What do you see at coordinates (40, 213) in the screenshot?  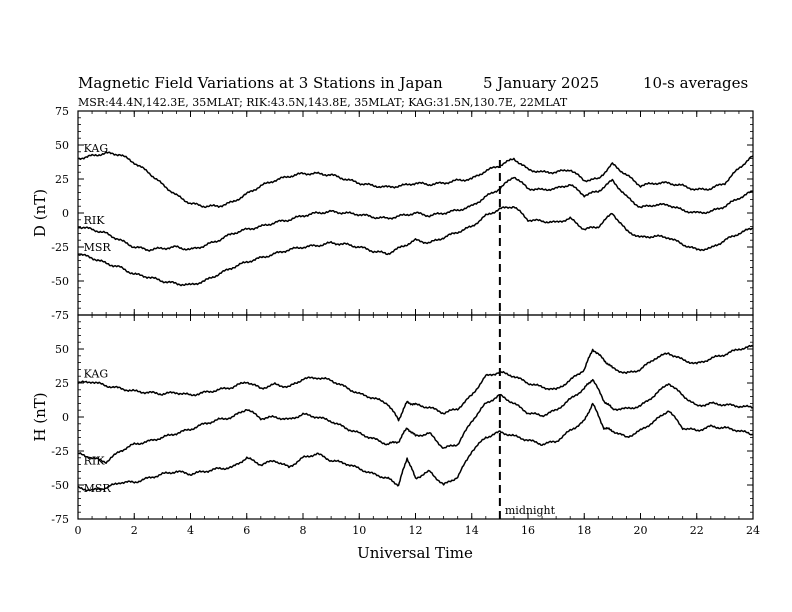 I see `y-axis-label: D (nT)` at bounding box center [40, 213].